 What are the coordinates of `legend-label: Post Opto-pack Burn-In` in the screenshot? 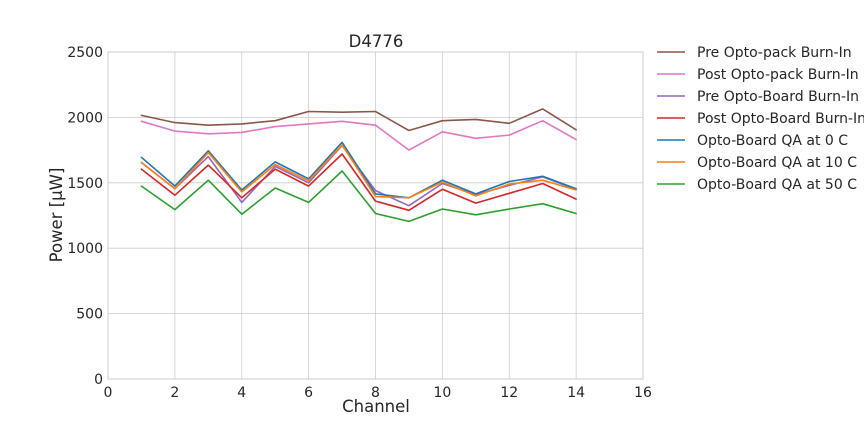 It's located at (778, 75).